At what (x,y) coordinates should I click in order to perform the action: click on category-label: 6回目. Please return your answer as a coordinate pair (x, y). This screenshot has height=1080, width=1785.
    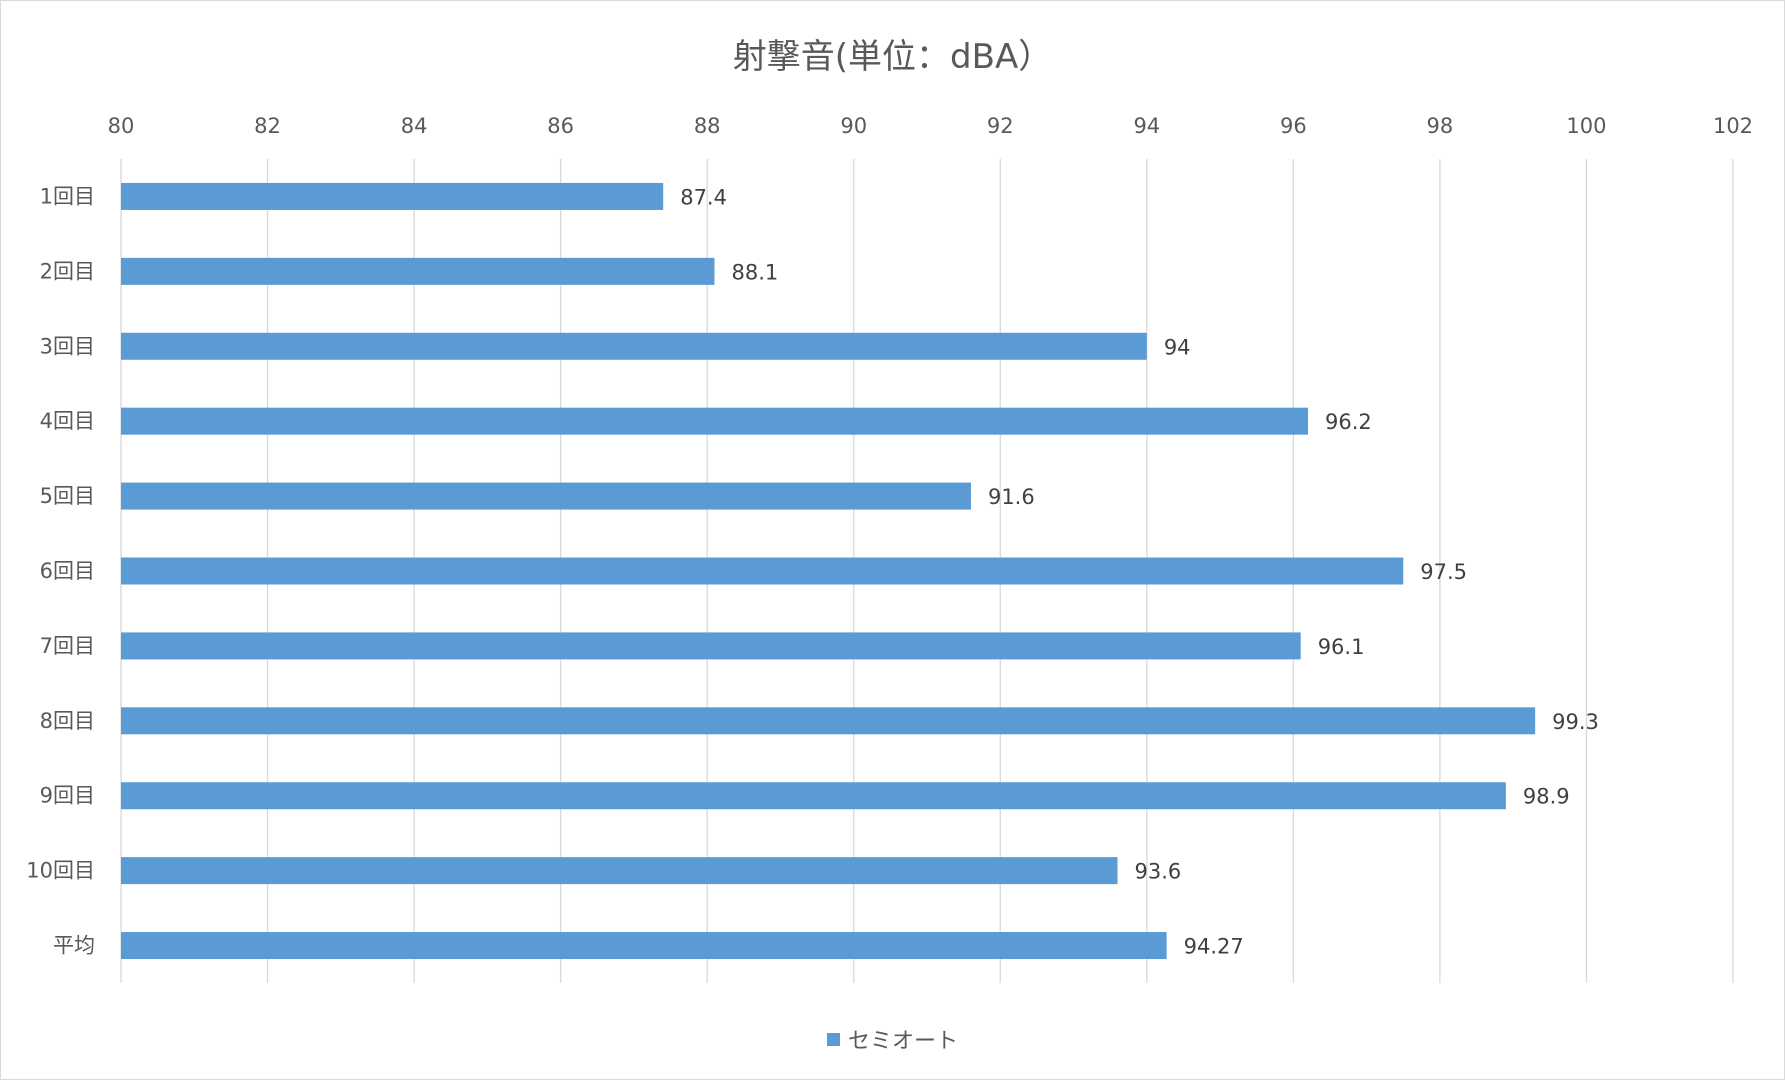
    Looking at the image, I should click on (67, 571).